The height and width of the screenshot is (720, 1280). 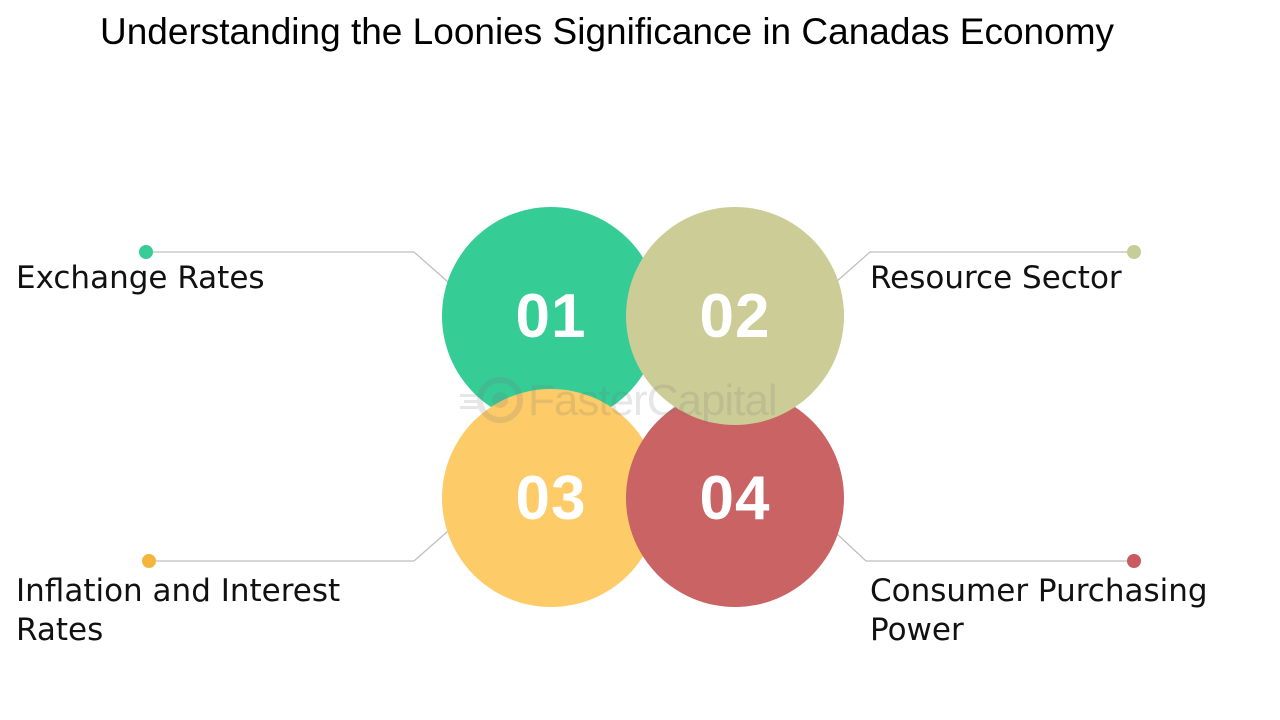 I want to click on watermark-text: FasterCapital, so click(x=653, y=400).